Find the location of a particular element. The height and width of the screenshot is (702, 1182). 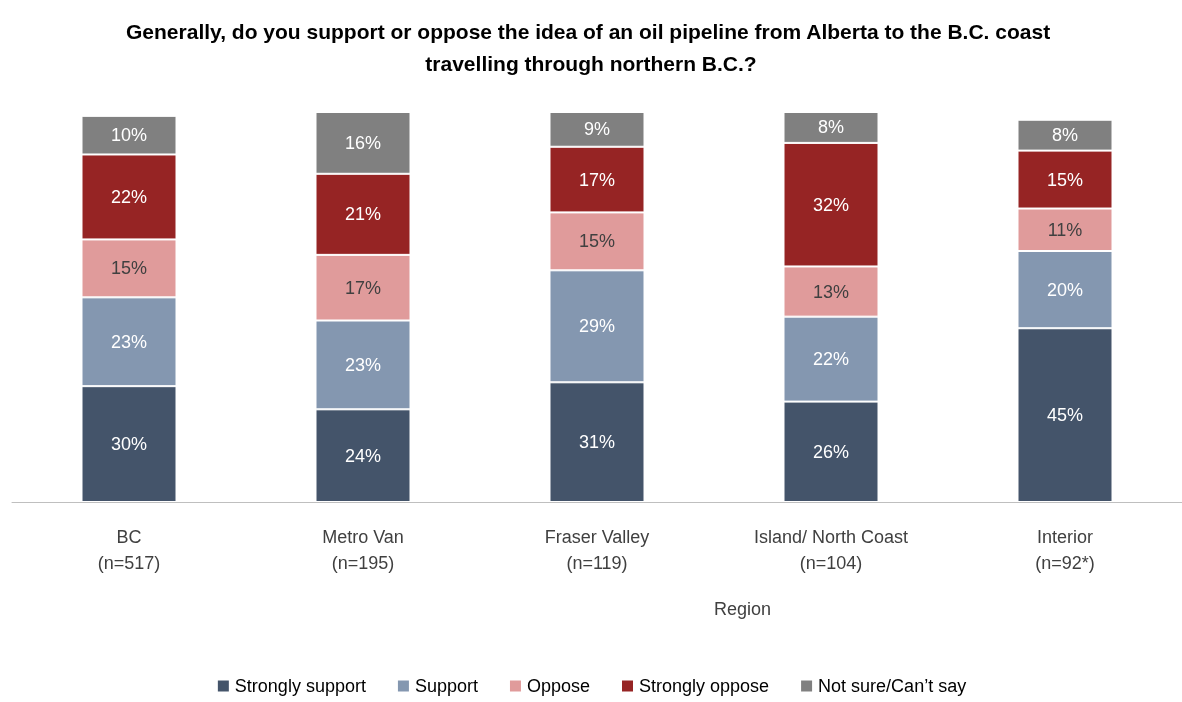

chart-title: Generally, do you support or oppose the idea of an oil pipeline from Alberta to the B.C. coast travelling through northern B.C.? is located at coordinates (591, 47).